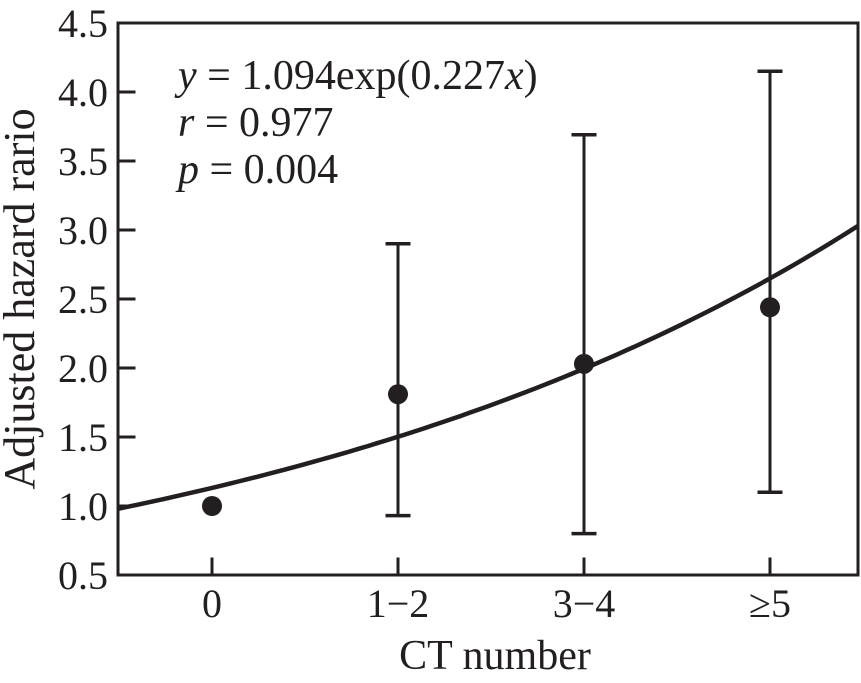 This screenshot has height=683, width=861. I want to click on annotation-p-value: p = 0.004, so click(256, 170).